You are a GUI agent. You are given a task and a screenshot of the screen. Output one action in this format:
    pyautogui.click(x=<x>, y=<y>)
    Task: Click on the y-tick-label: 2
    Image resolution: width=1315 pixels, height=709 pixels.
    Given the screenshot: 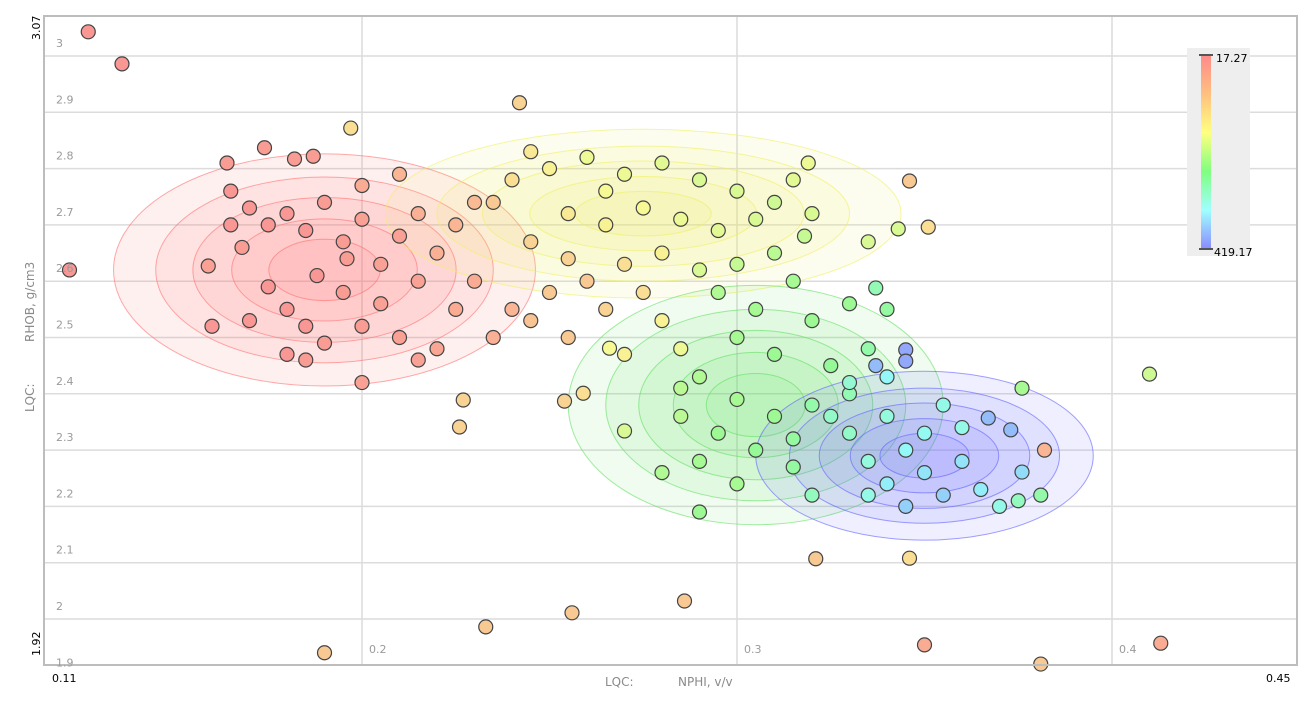 What is the action you would take?
    pyautogui.click(x=59, y=606)
    